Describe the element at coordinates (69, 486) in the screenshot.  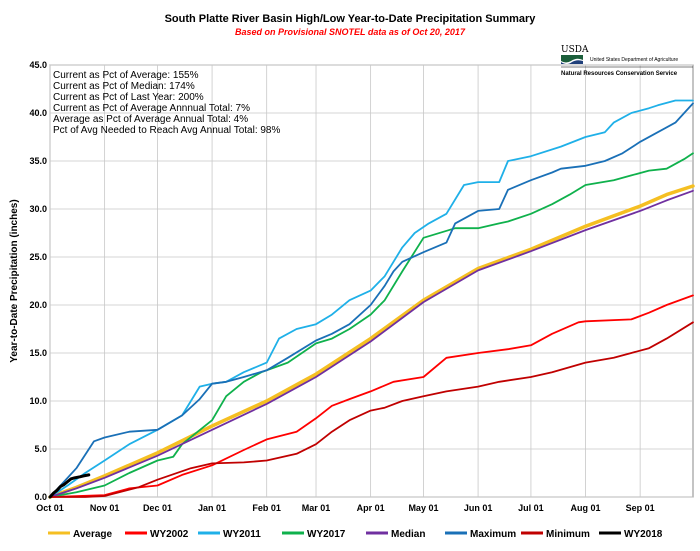
I see `series-line-wy2018` at that location.